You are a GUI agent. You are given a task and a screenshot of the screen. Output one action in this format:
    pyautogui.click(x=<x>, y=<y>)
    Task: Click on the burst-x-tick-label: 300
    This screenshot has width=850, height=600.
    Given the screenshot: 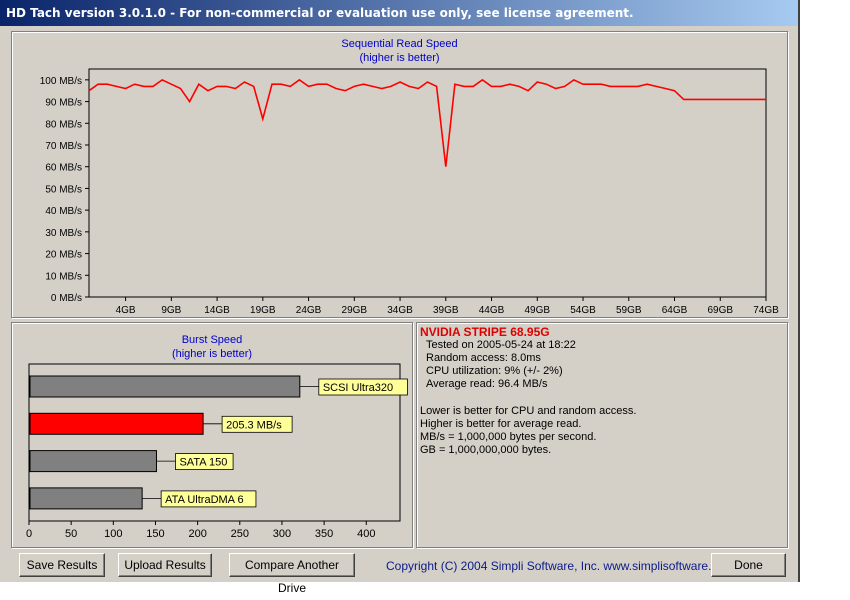 What is the action you would take?
    pyautogui.click(x=282, y=534)
    